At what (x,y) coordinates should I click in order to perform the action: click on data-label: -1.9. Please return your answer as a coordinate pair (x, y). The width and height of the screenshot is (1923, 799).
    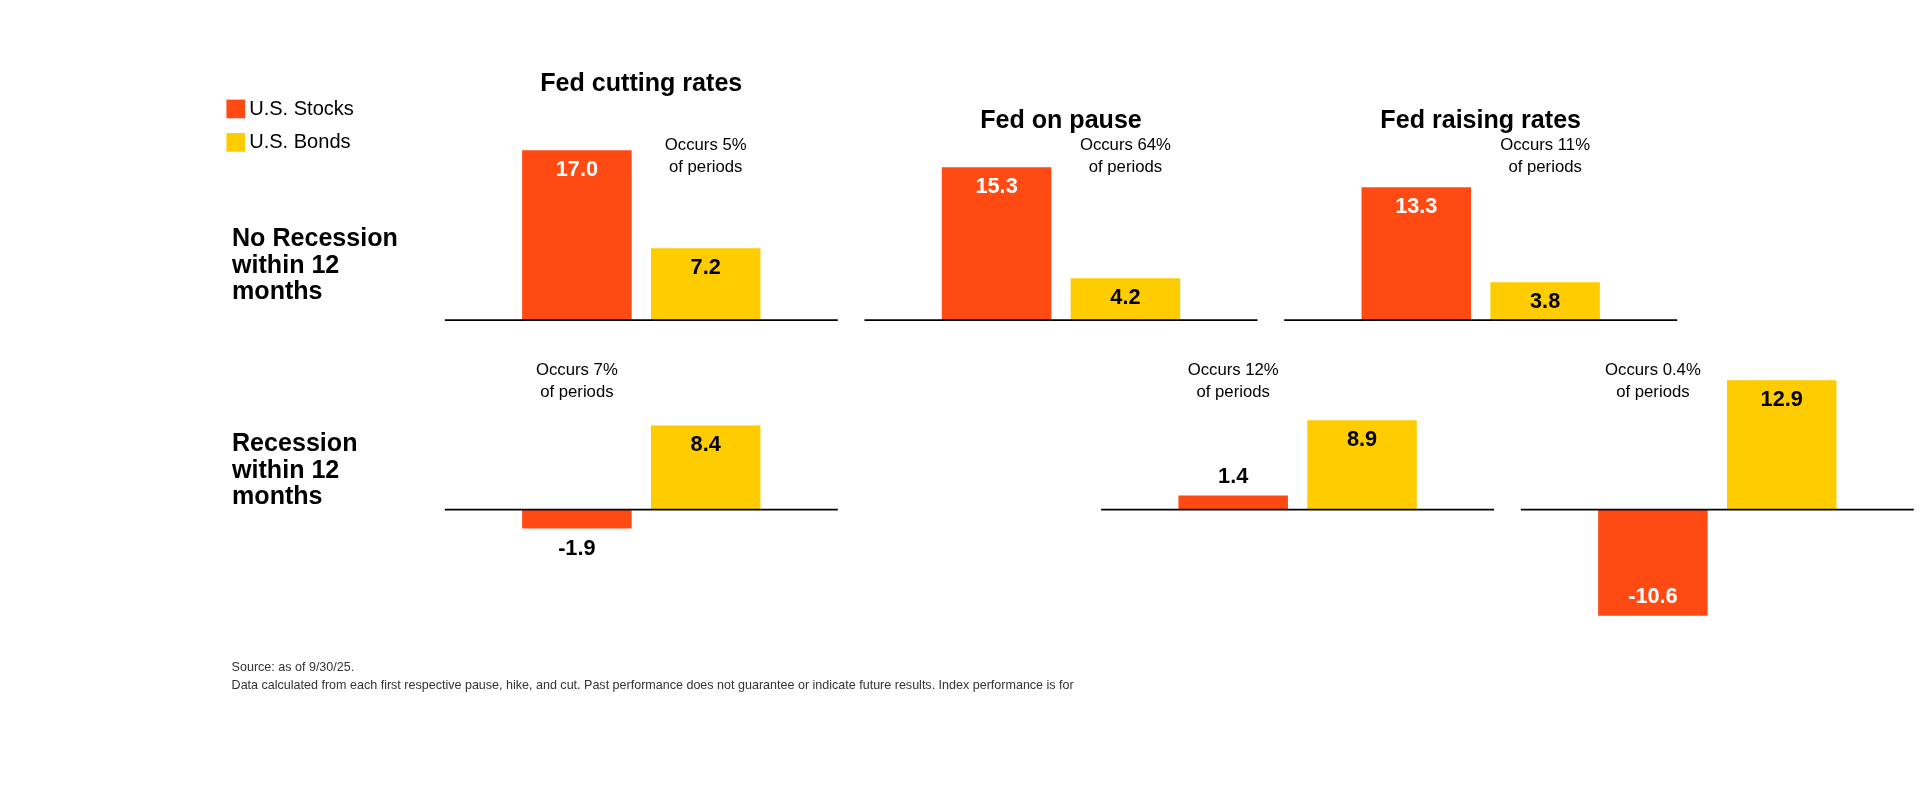
    Looking at the image, I should click on (577, 547).